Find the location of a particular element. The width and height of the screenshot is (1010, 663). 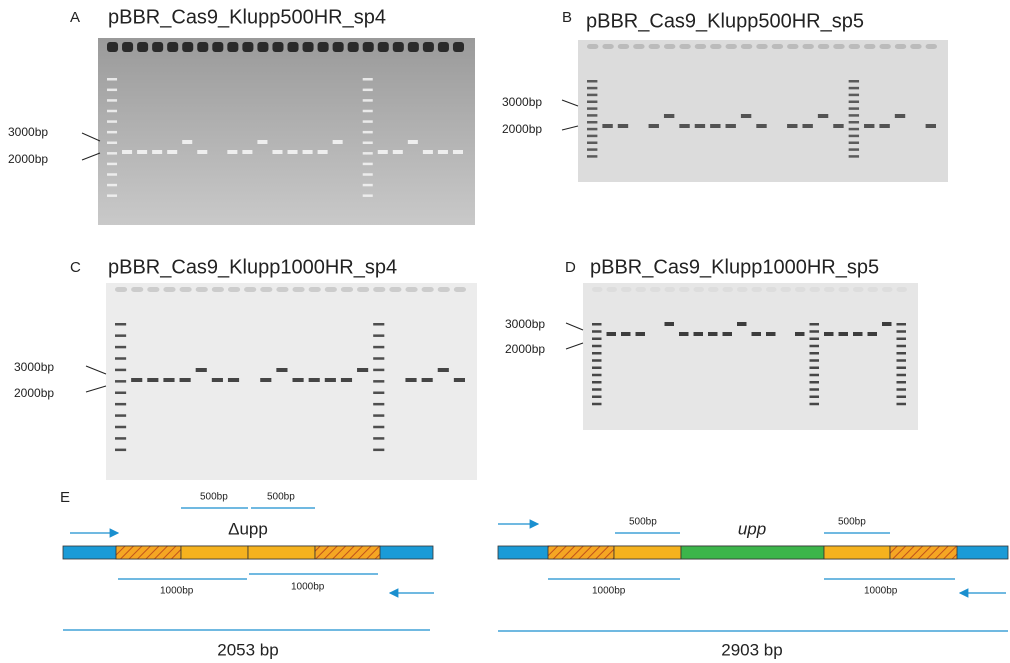

gene-label: Δupp is located at coordinates (248, 528).